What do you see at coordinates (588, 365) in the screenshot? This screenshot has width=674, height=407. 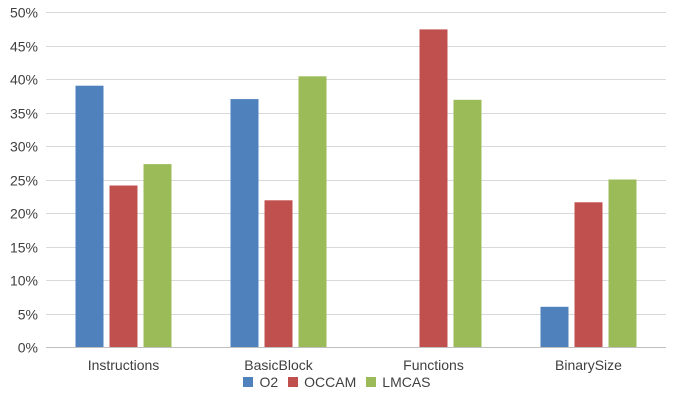 I see `x-tick-label: BinarySize` at bounding box center [588, 365].